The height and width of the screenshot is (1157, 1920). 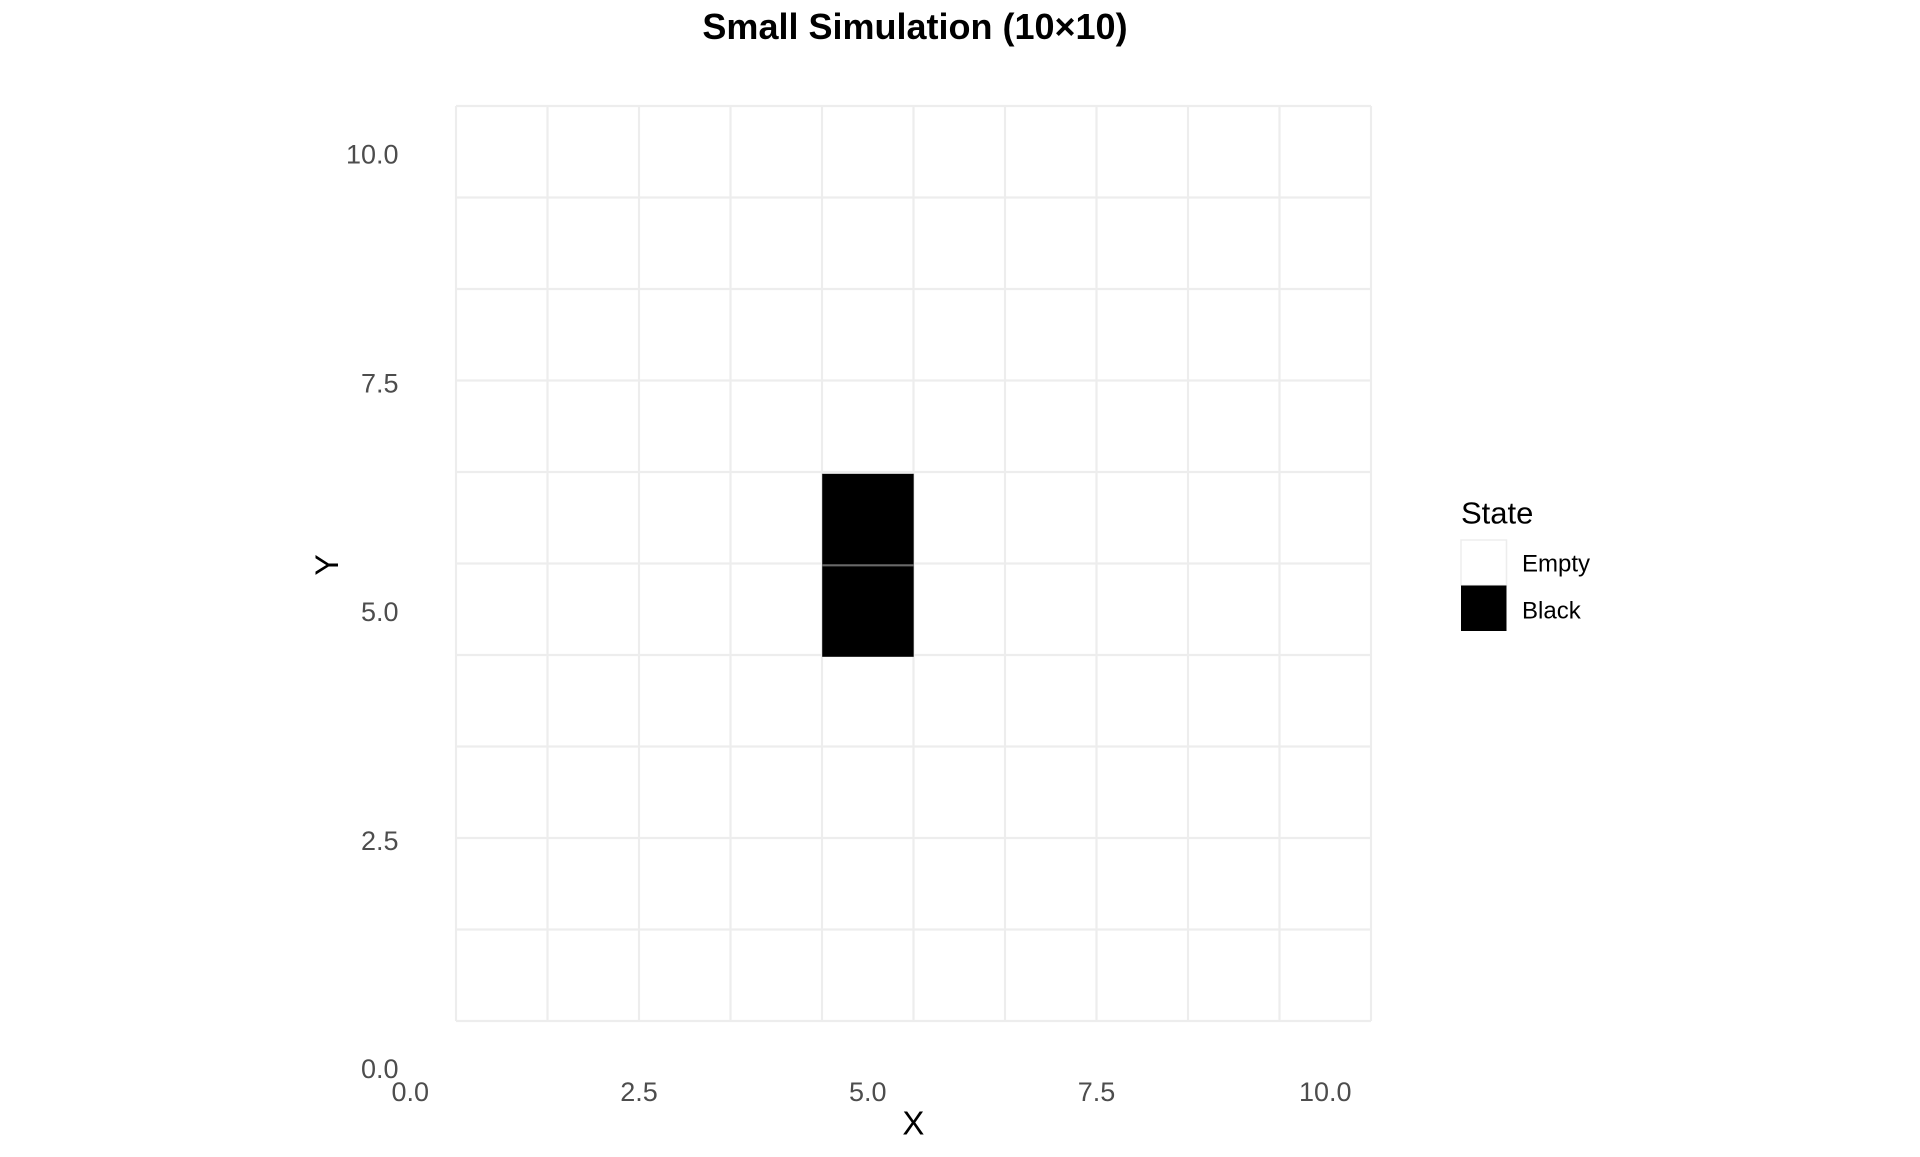 What do you see at coordinates (1552, 611) in the screenshot?
I see `svg-text: Black` at bounding box center [1552, 611].